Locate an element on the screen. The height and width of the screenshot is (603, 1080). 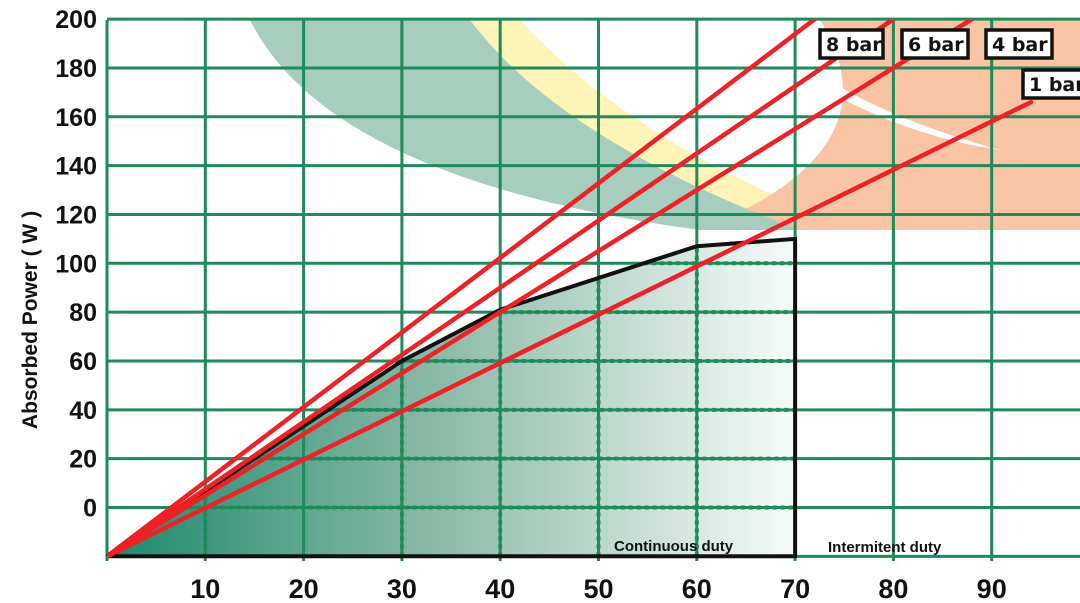
y-axis-label: Absorbed Power ( W ) is located at coordinates (30, 320).